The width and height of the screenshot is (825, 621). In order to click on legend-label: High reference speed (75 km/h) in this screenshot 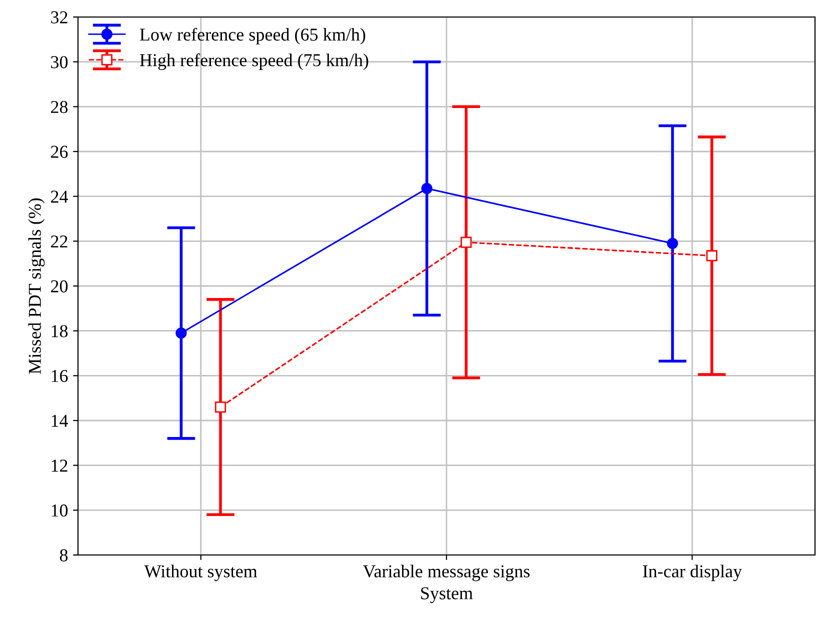, I will do `click(254, 61)`.